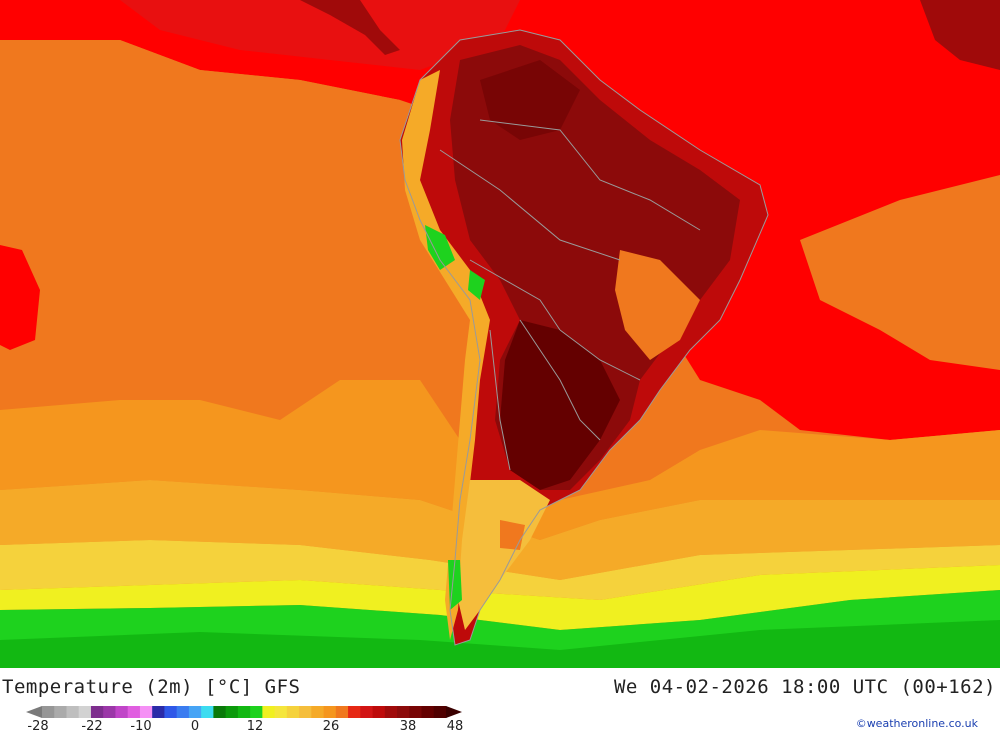  Describe the element at coordinates (455, 726) in the screenshot. I see `scale-tick-label: 48` at that location.